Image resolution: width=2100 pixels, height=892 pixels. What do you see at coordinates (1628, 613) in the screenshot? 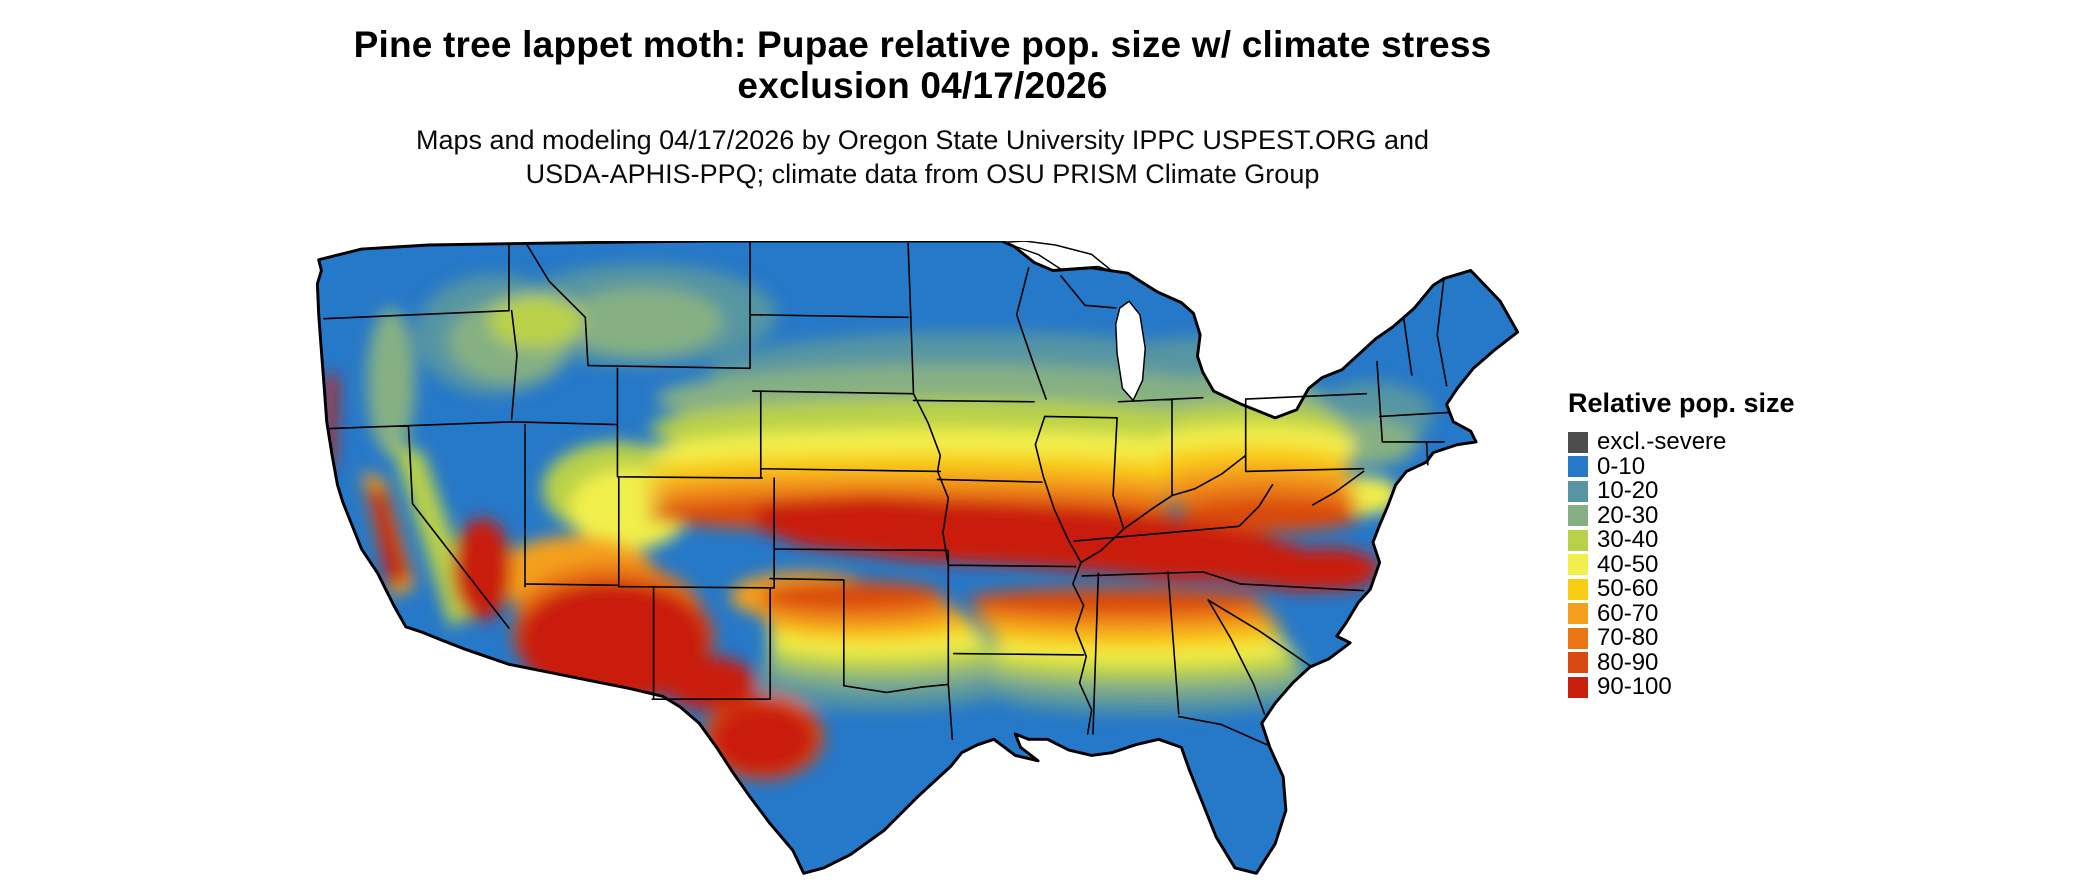
I see `legend-item-label: 60-70` at bounding box center [1628, 613].